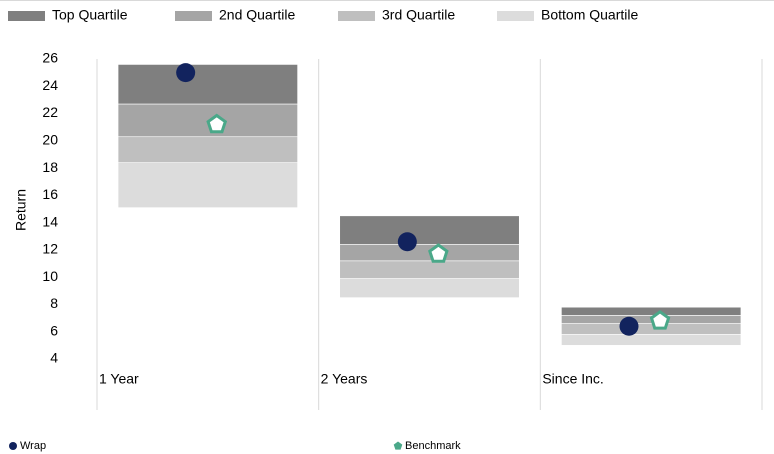  Describe the element at coordinates (50, 194) in the screenshot. I see `y-tick-label: 16` at that location.